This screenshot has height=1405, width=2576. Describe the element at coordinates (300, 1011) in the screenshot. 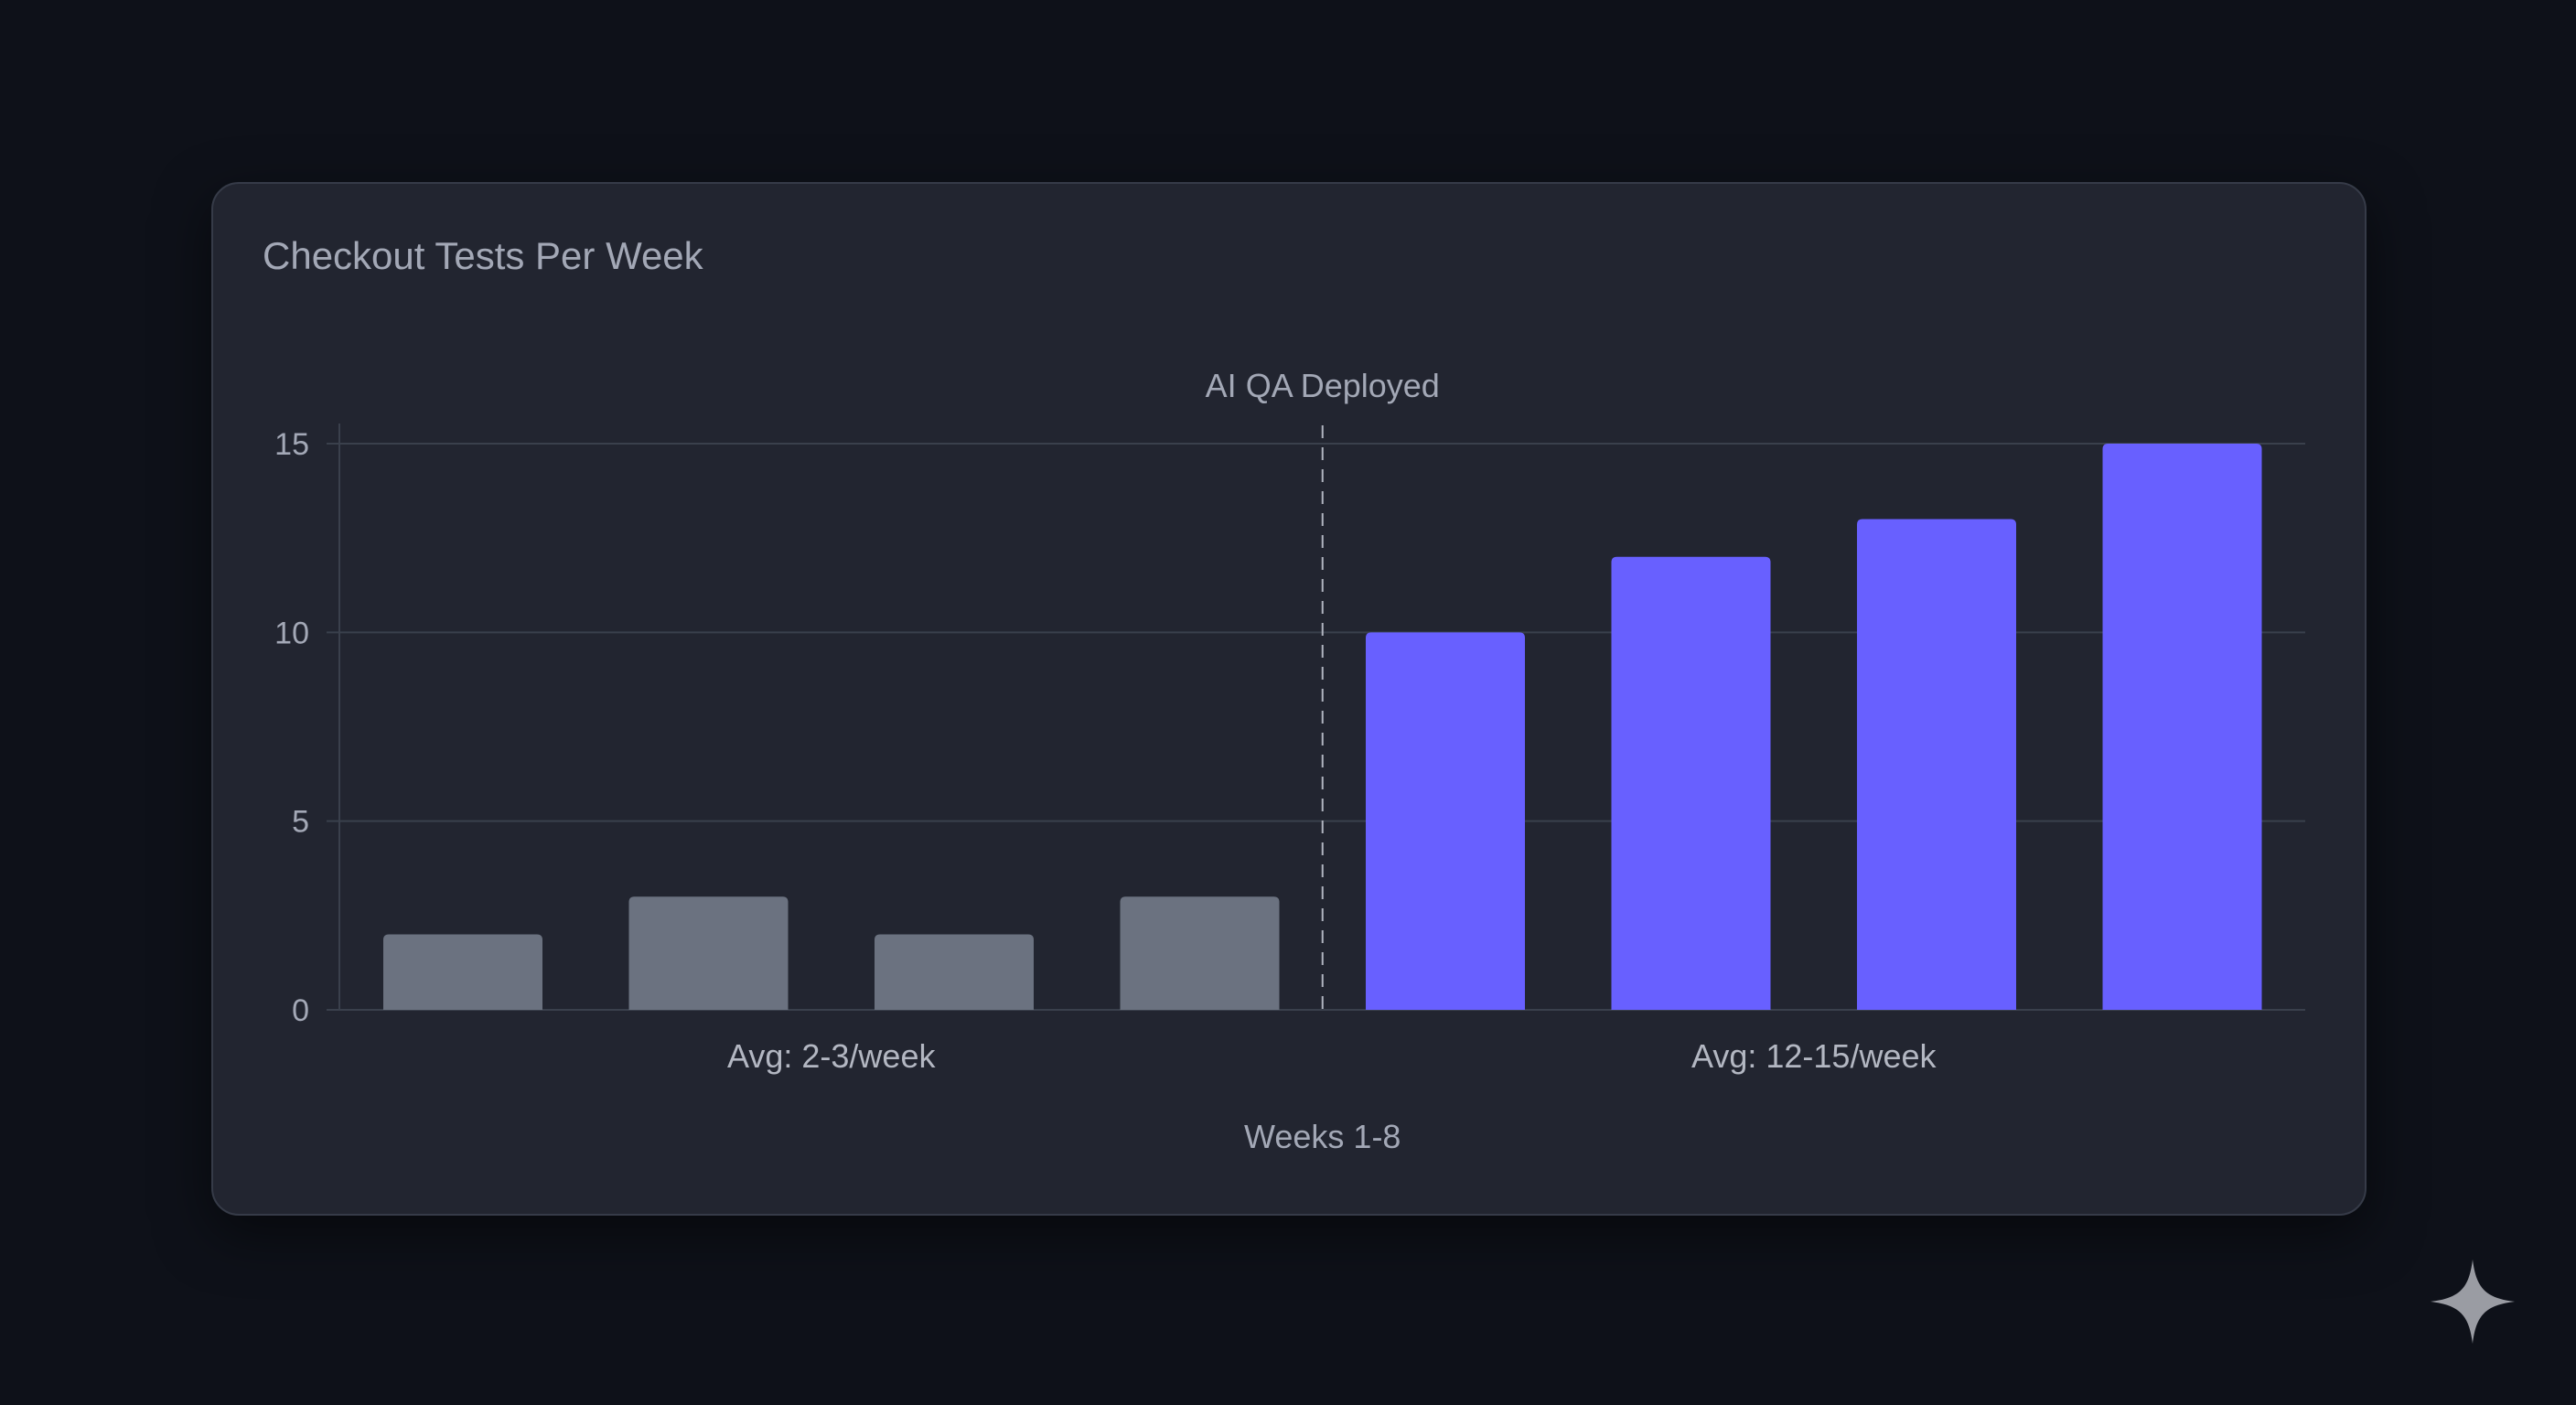

I see `y-tick-label: 0` at that location.